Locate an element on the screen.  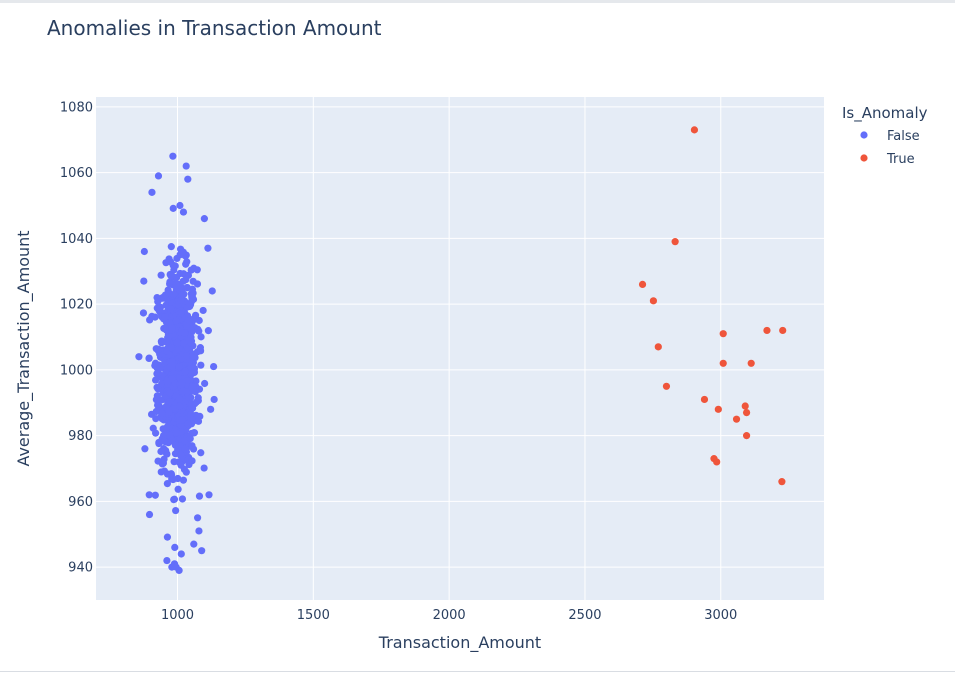
x-tick-label: 2500 is located at coordinates (584, 615).